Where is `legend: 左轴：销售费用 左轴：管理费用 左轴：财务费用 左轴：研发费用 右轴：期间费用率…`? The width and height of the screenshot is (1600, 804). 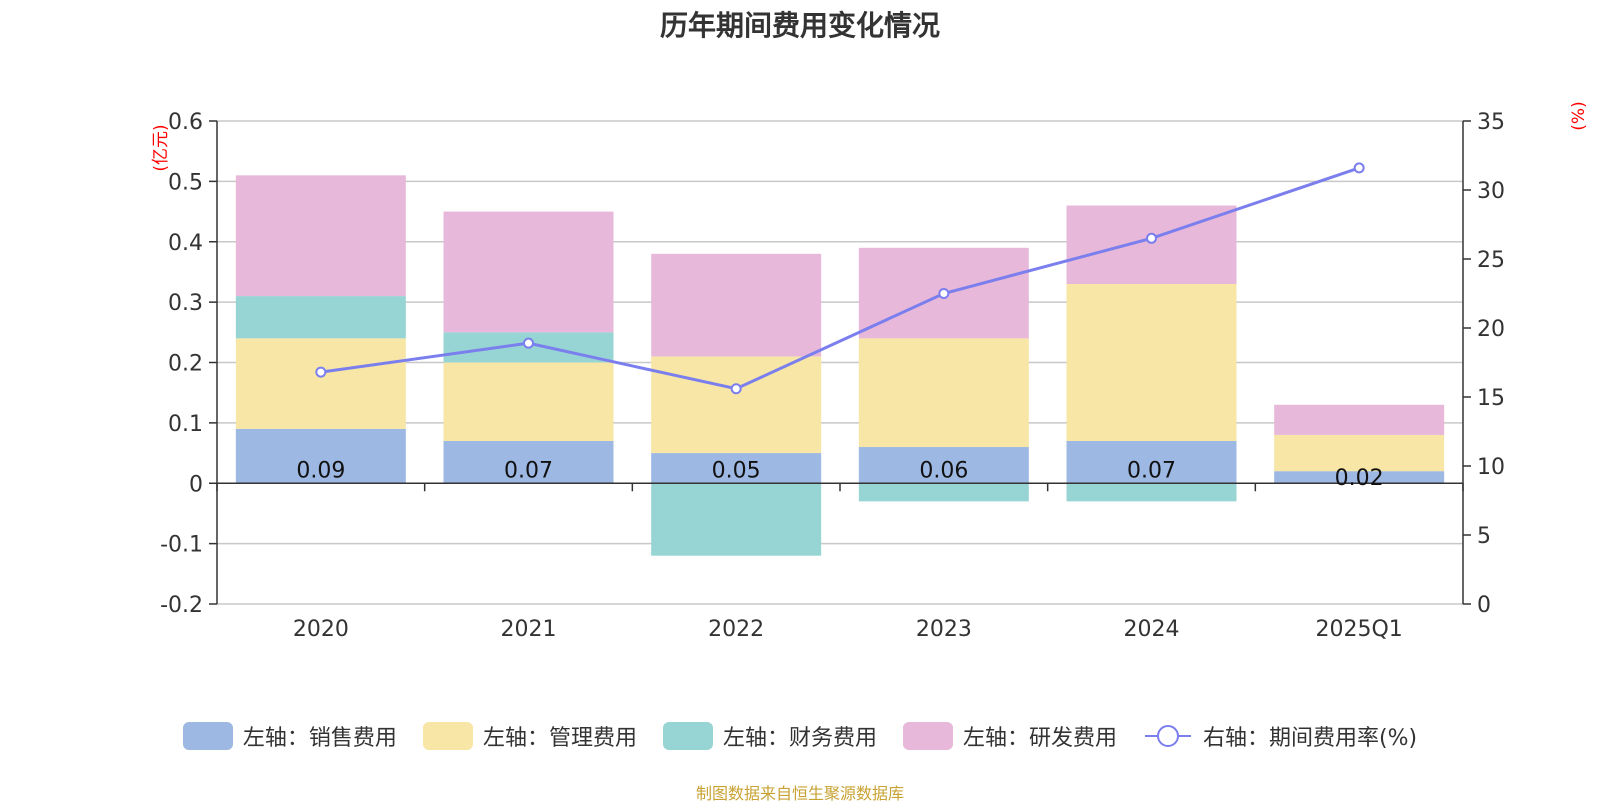 legend: 左轴：销售费用 左轴：管理费用 左轴：财务费用 左轴：研发费用 右轴：期间费用率… is located at coordinates (800, 736).